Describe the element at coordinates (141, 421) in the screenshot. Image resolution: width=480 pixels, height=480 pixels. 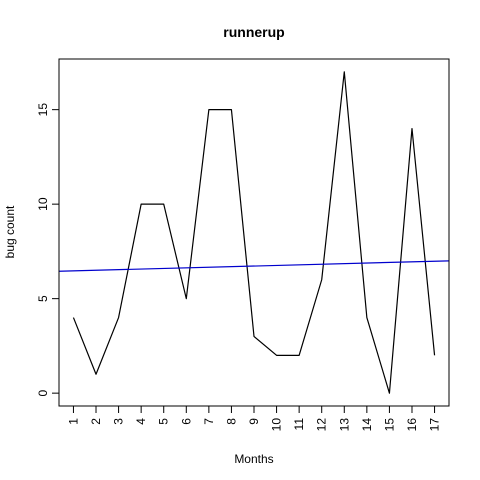
I see `x-tick-label: 4` at that location.